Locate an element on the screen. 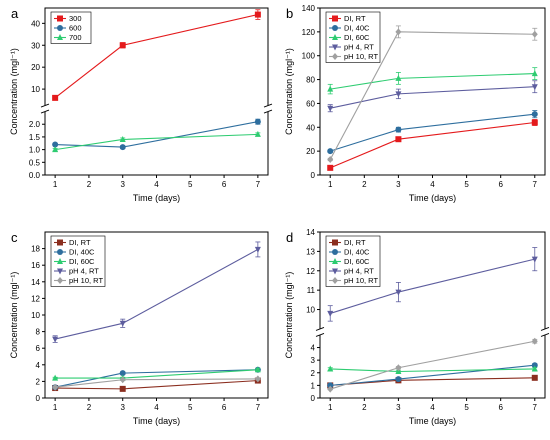  x-tick-label: 2 is located at coordinates (364, 184).